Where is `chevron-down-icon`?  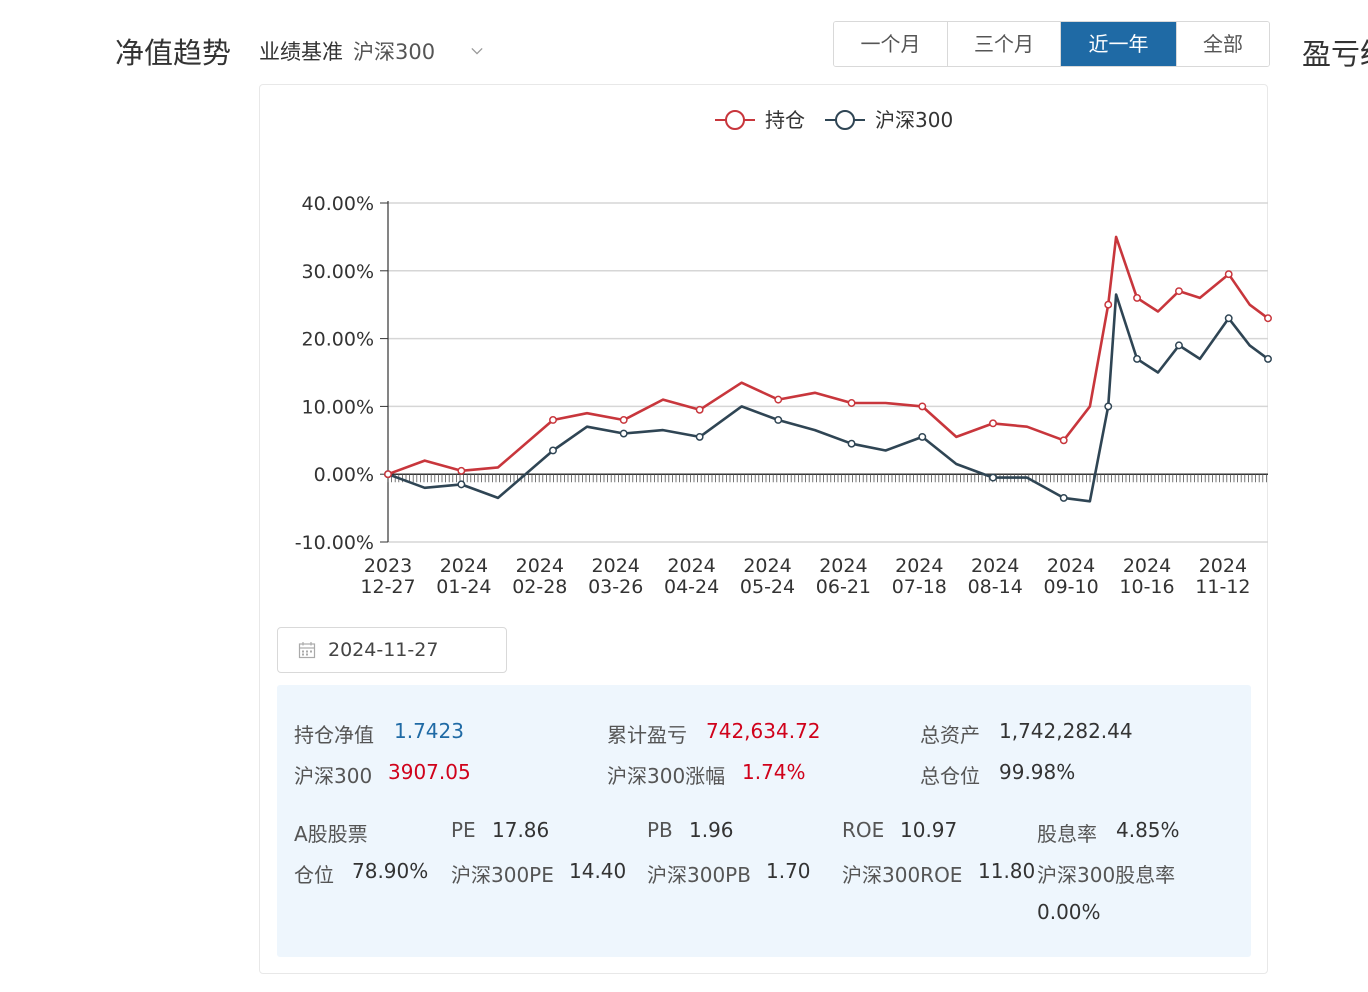 chevron-down-icon is located at coordinates (477, 51).